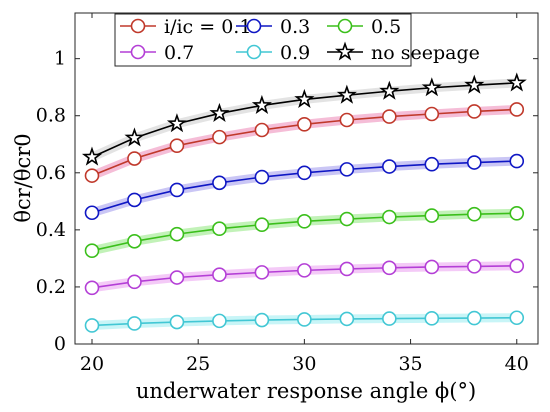  What do you see at coordinates (51, 173) in the screenshot?
I see `y-tick-label: 0.6` at bounding box center [51, 173].